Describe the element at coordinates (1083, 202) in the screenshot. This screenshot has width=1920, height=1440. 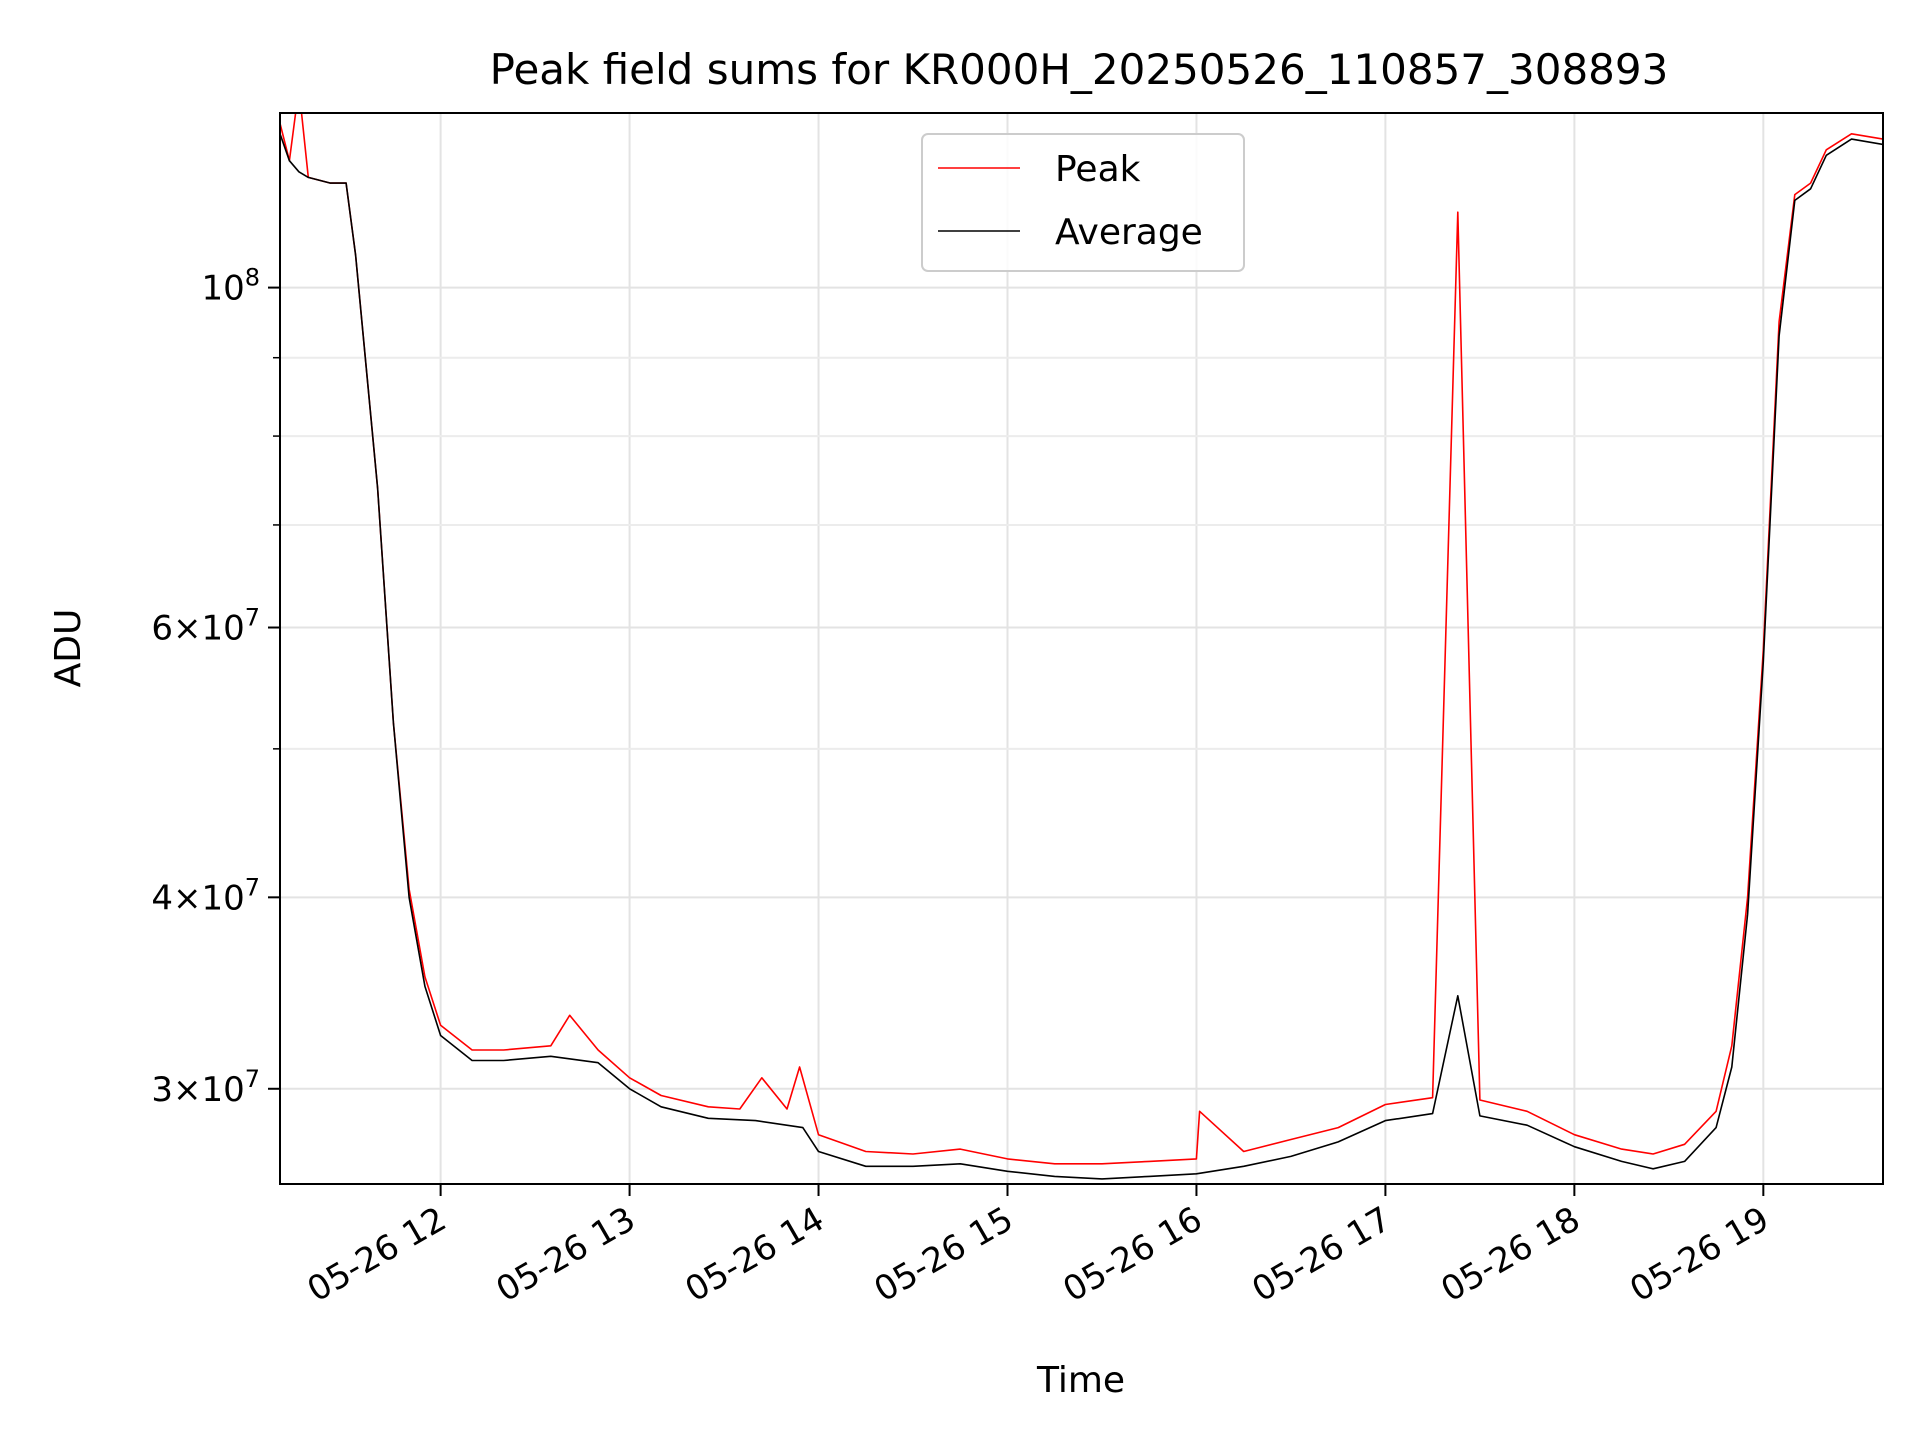
I see `legend: Peak Average` at that location.